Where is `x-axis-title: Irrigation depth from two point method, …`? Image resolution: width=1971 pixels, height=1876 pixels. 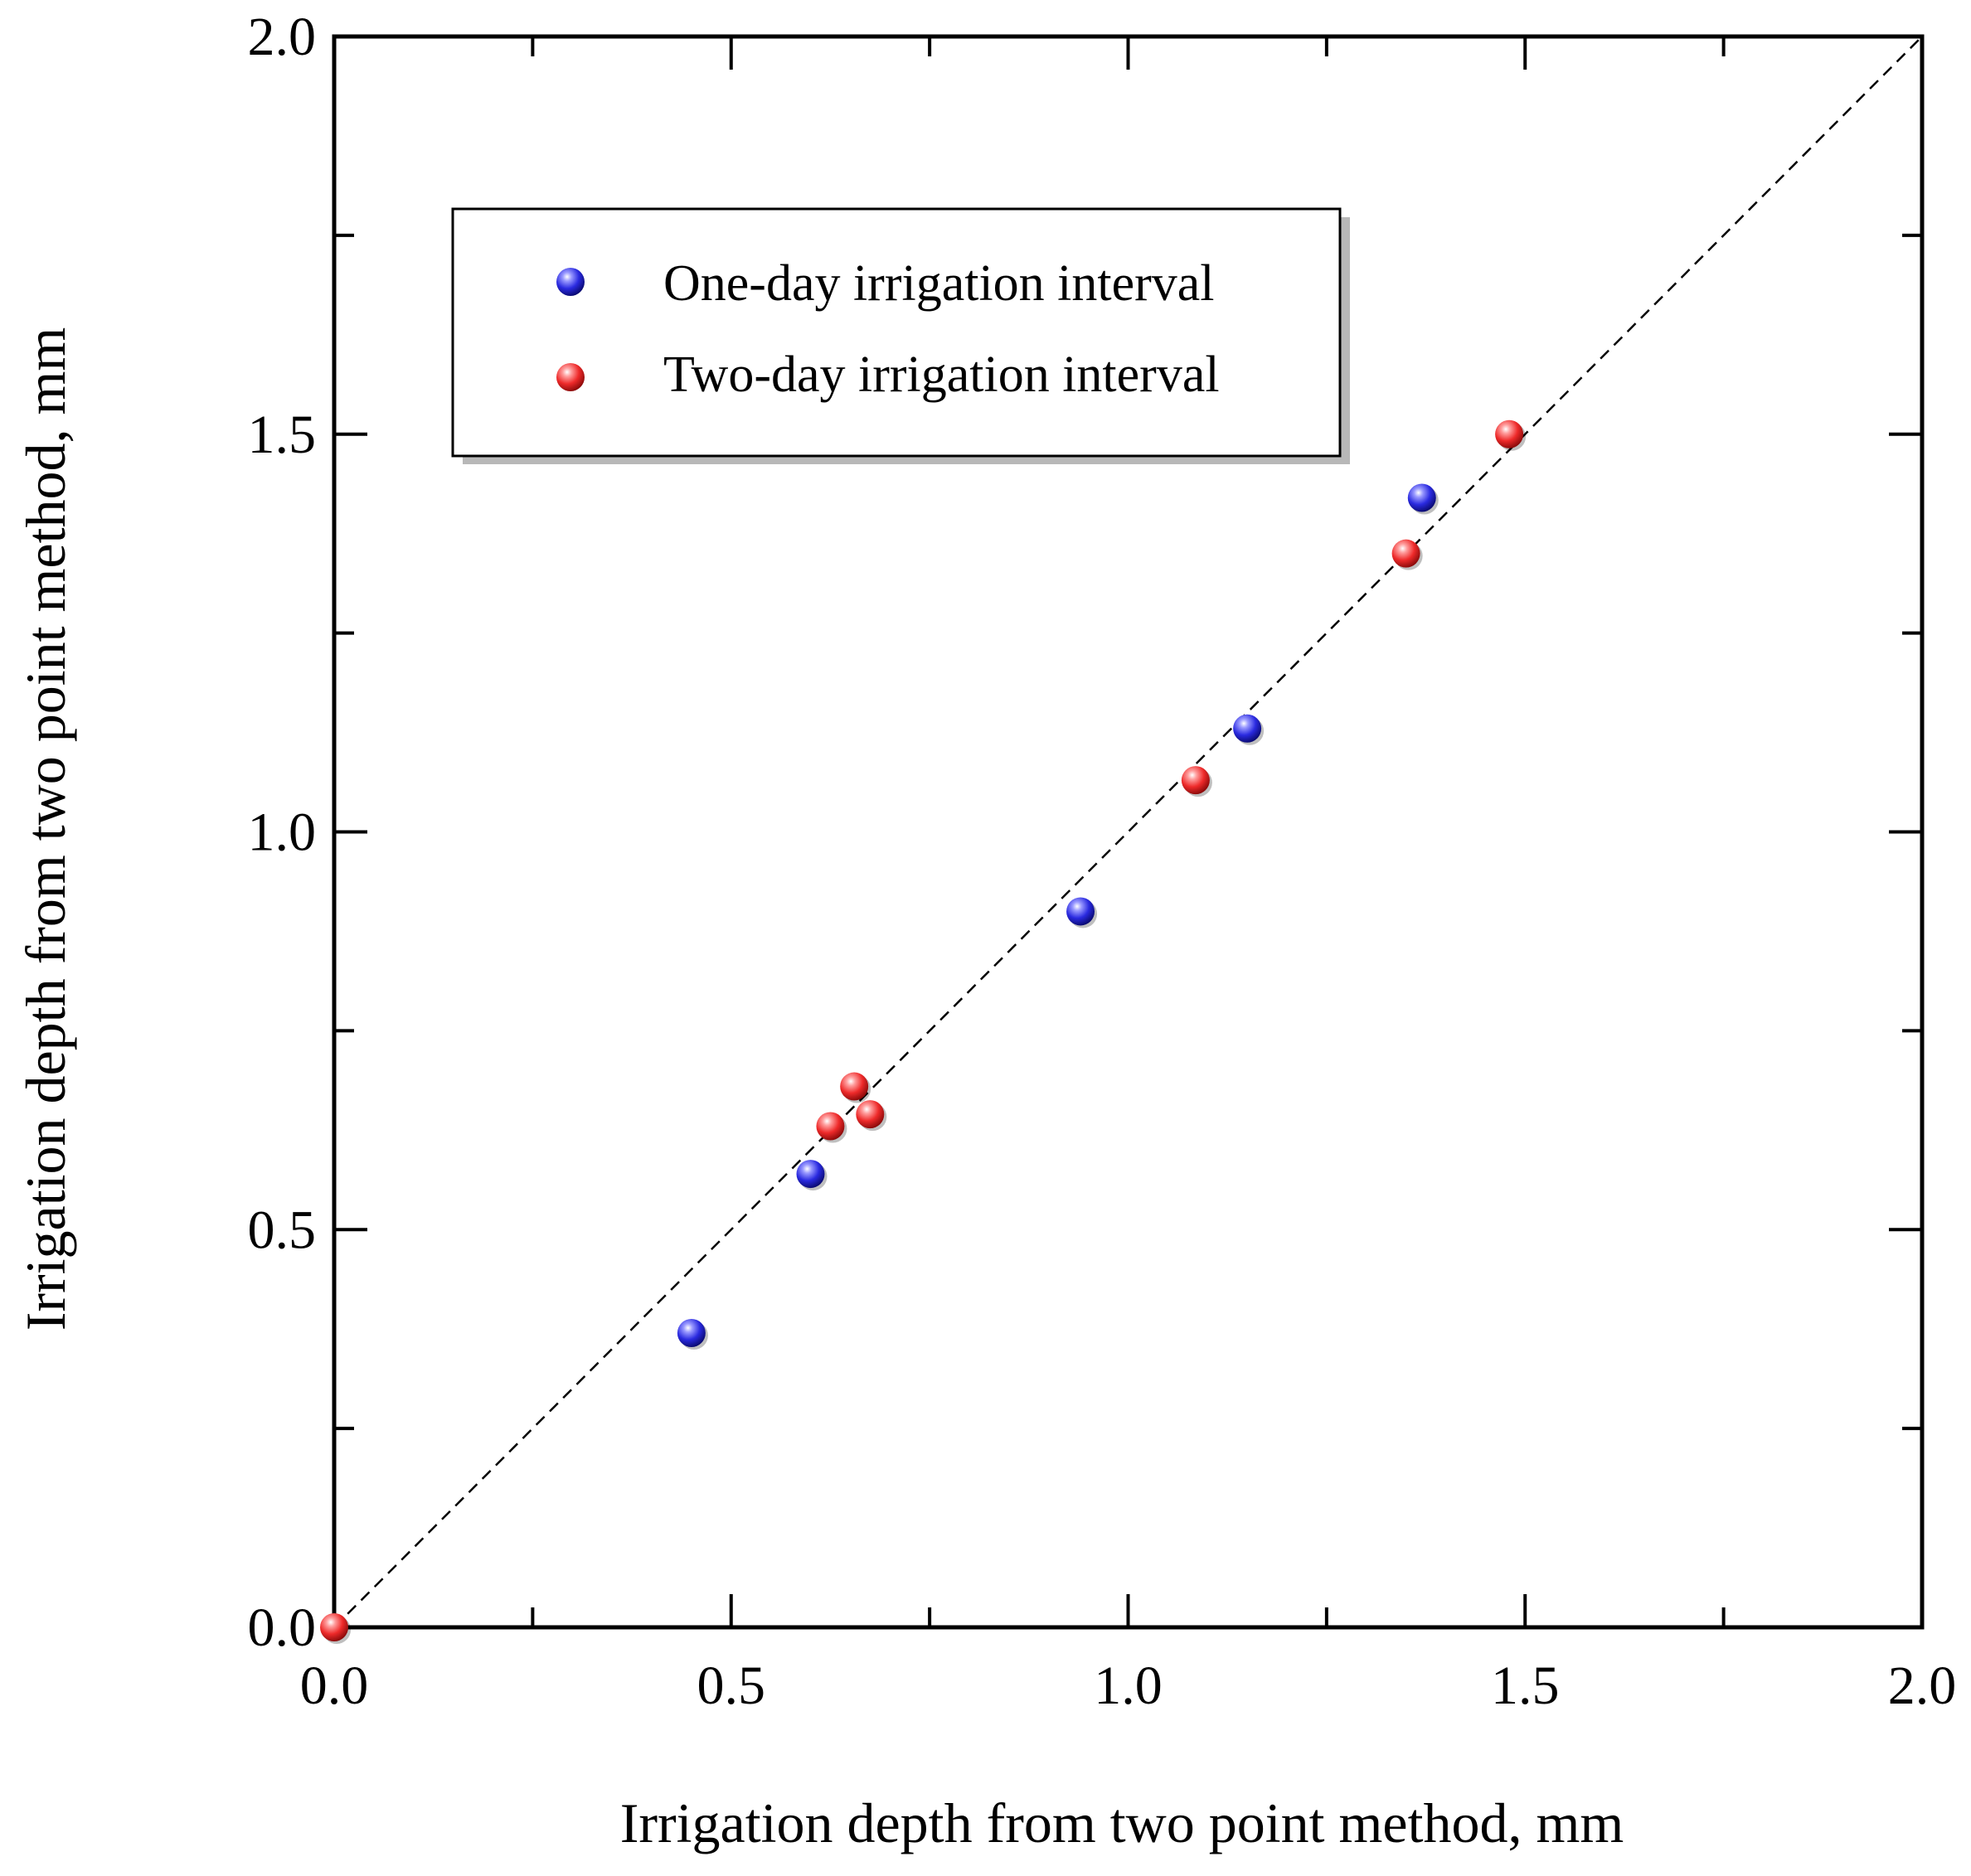
x-axis-title: Irrigation depth from two point method, … is located at coordinates (1122, 1822).